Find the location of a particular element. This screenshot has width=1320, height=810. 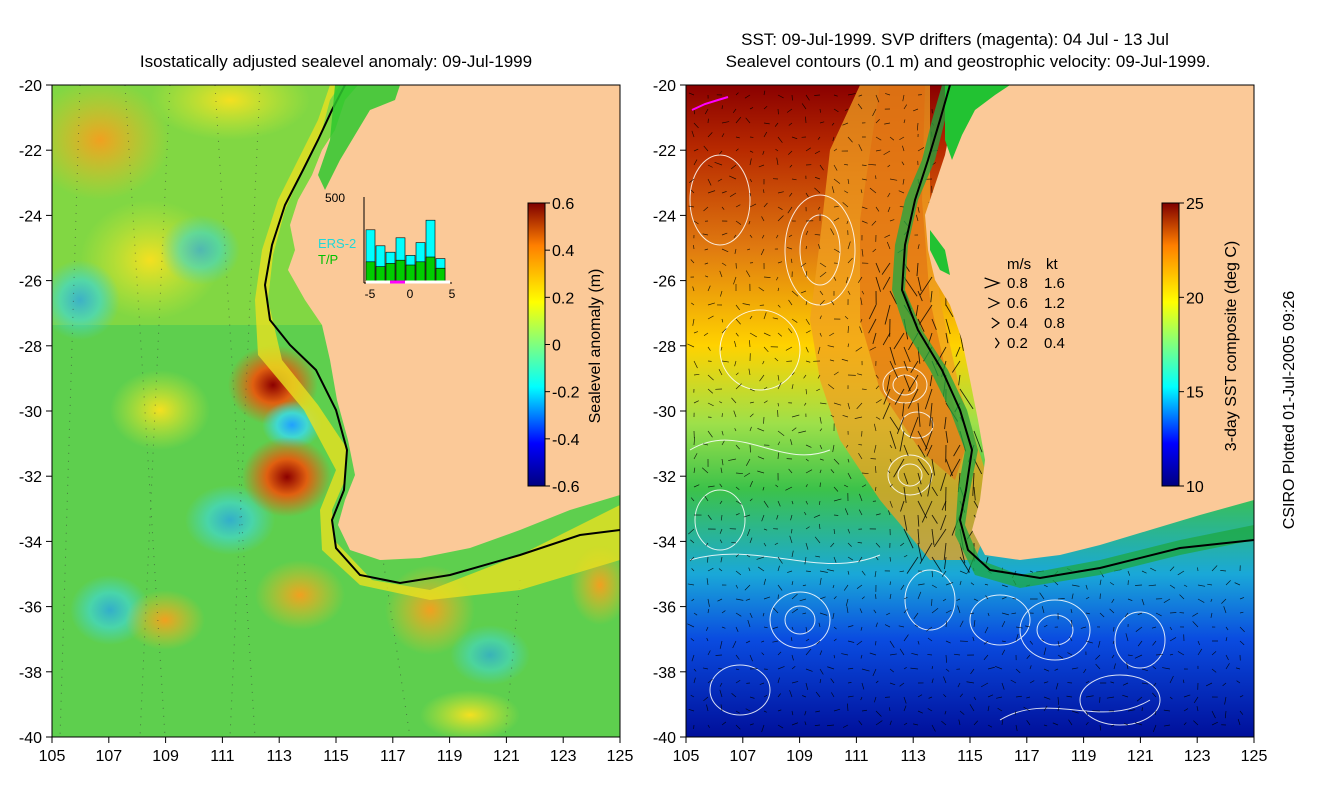

y-tick-label: -30 is located at coordinates (664, 412).